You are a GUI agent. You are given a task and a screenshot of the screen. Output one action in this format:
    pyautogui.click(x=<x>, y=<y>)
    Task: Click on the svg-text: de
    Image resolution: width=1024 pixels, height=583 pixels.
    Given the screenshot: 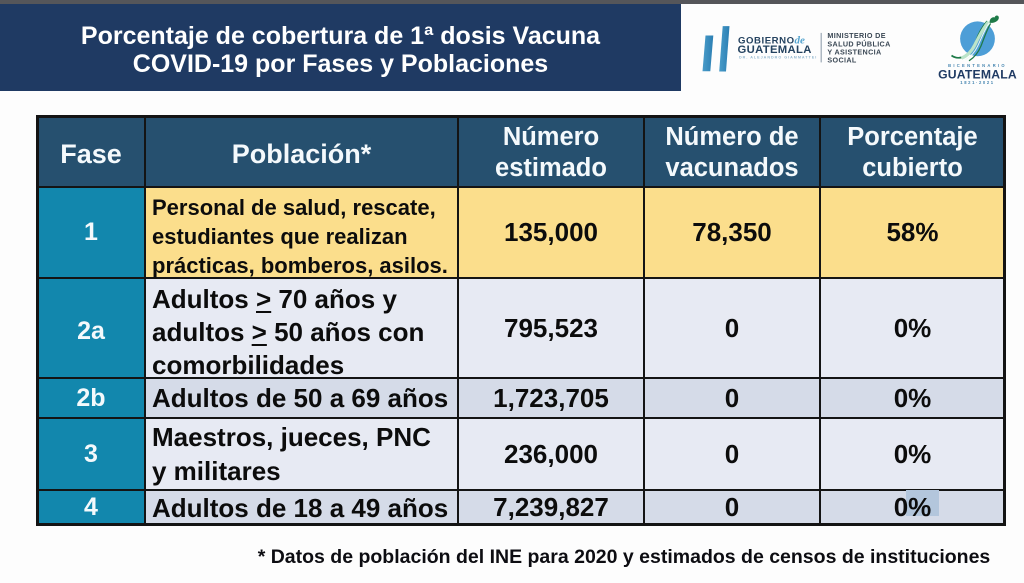 What is the action you would take?
    pyautogui.click(x=800, y=41)
    